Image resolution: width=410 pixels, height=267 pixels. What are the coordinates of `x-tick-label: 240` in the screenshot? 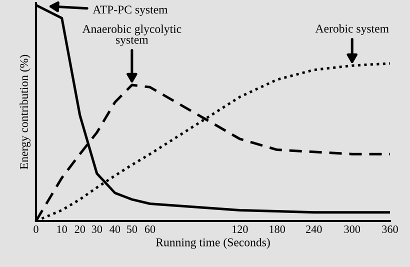 It's located at (314, 229).